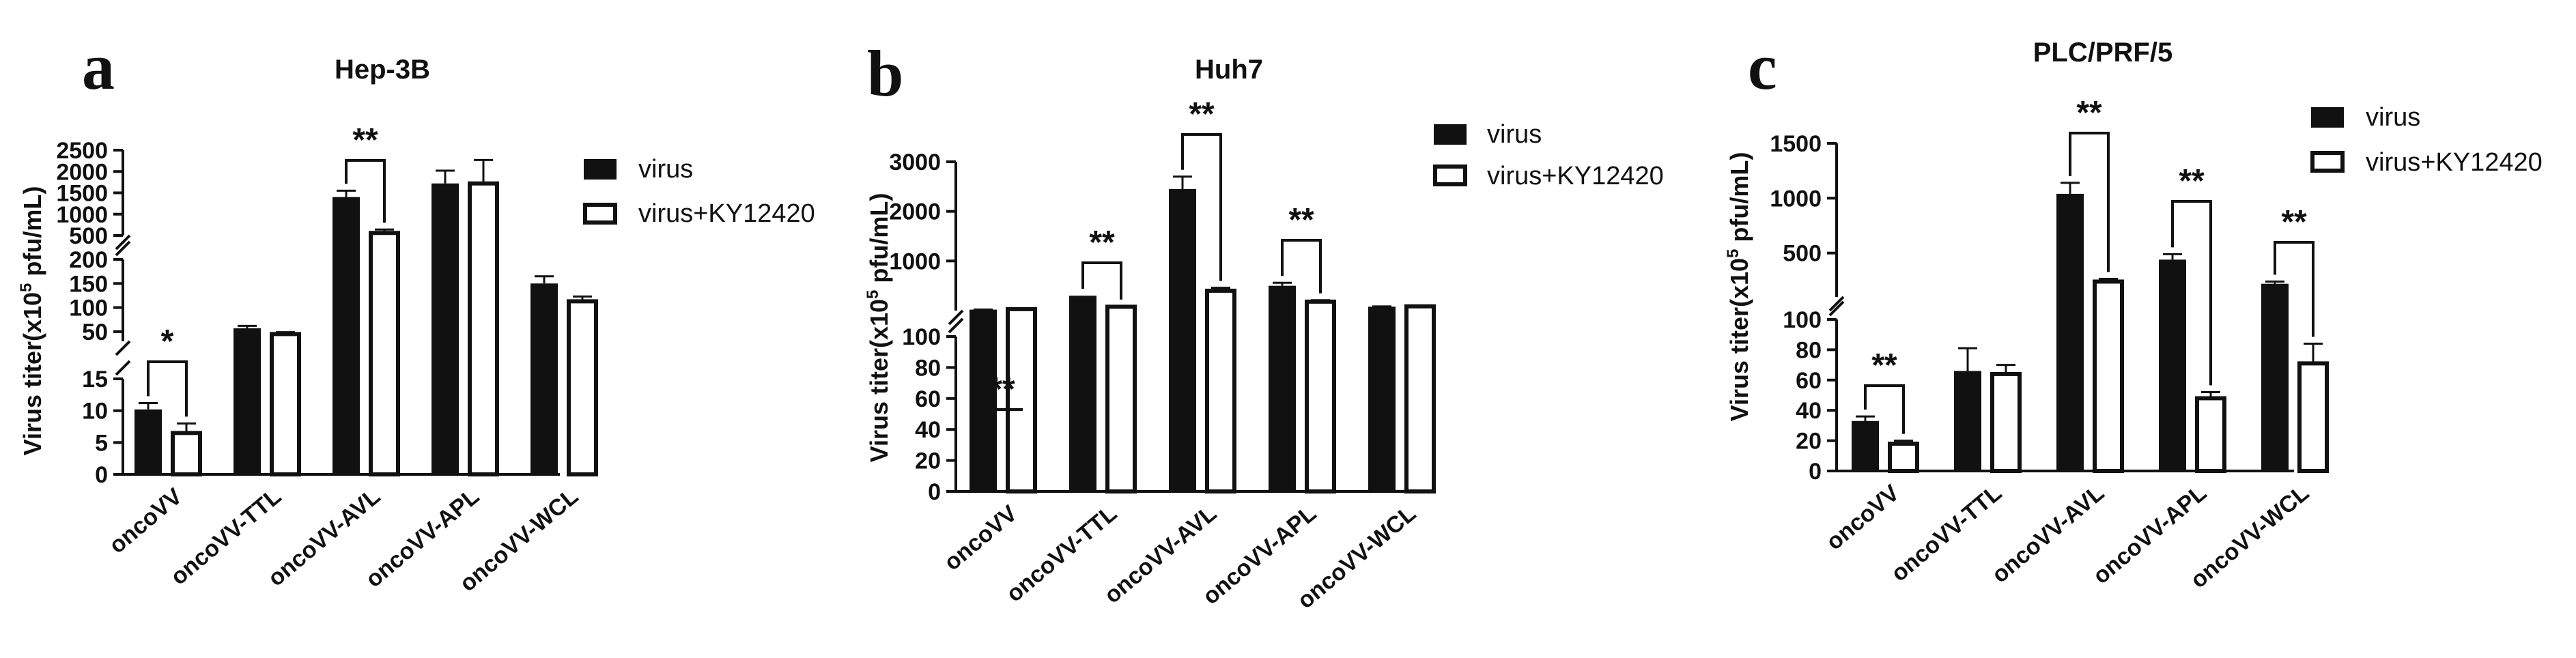  I want to click on significance-label: *, so click(168, 342).